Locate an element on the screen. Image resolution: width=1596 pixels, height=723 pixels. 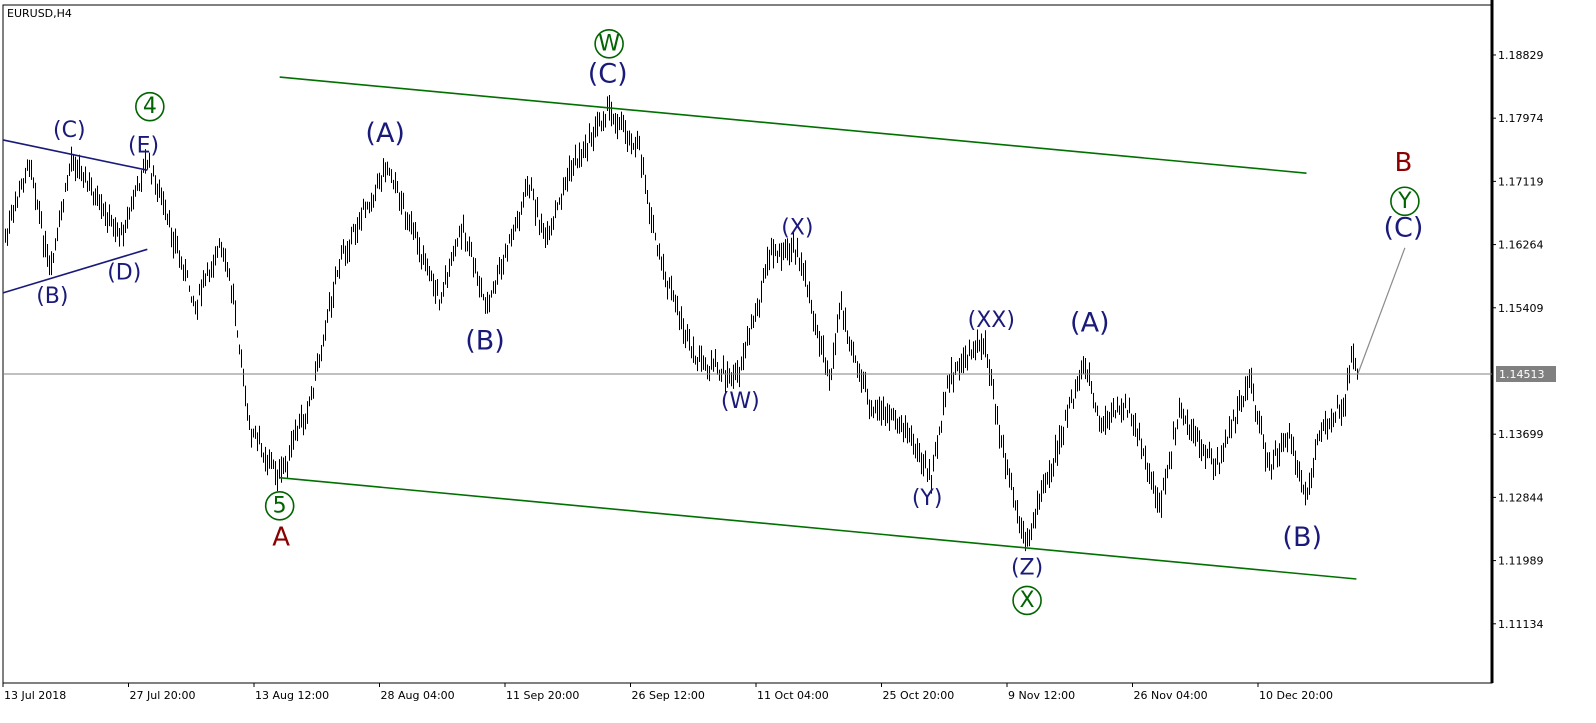
wave-label-text: (W) is located at coordinates (740, 401).